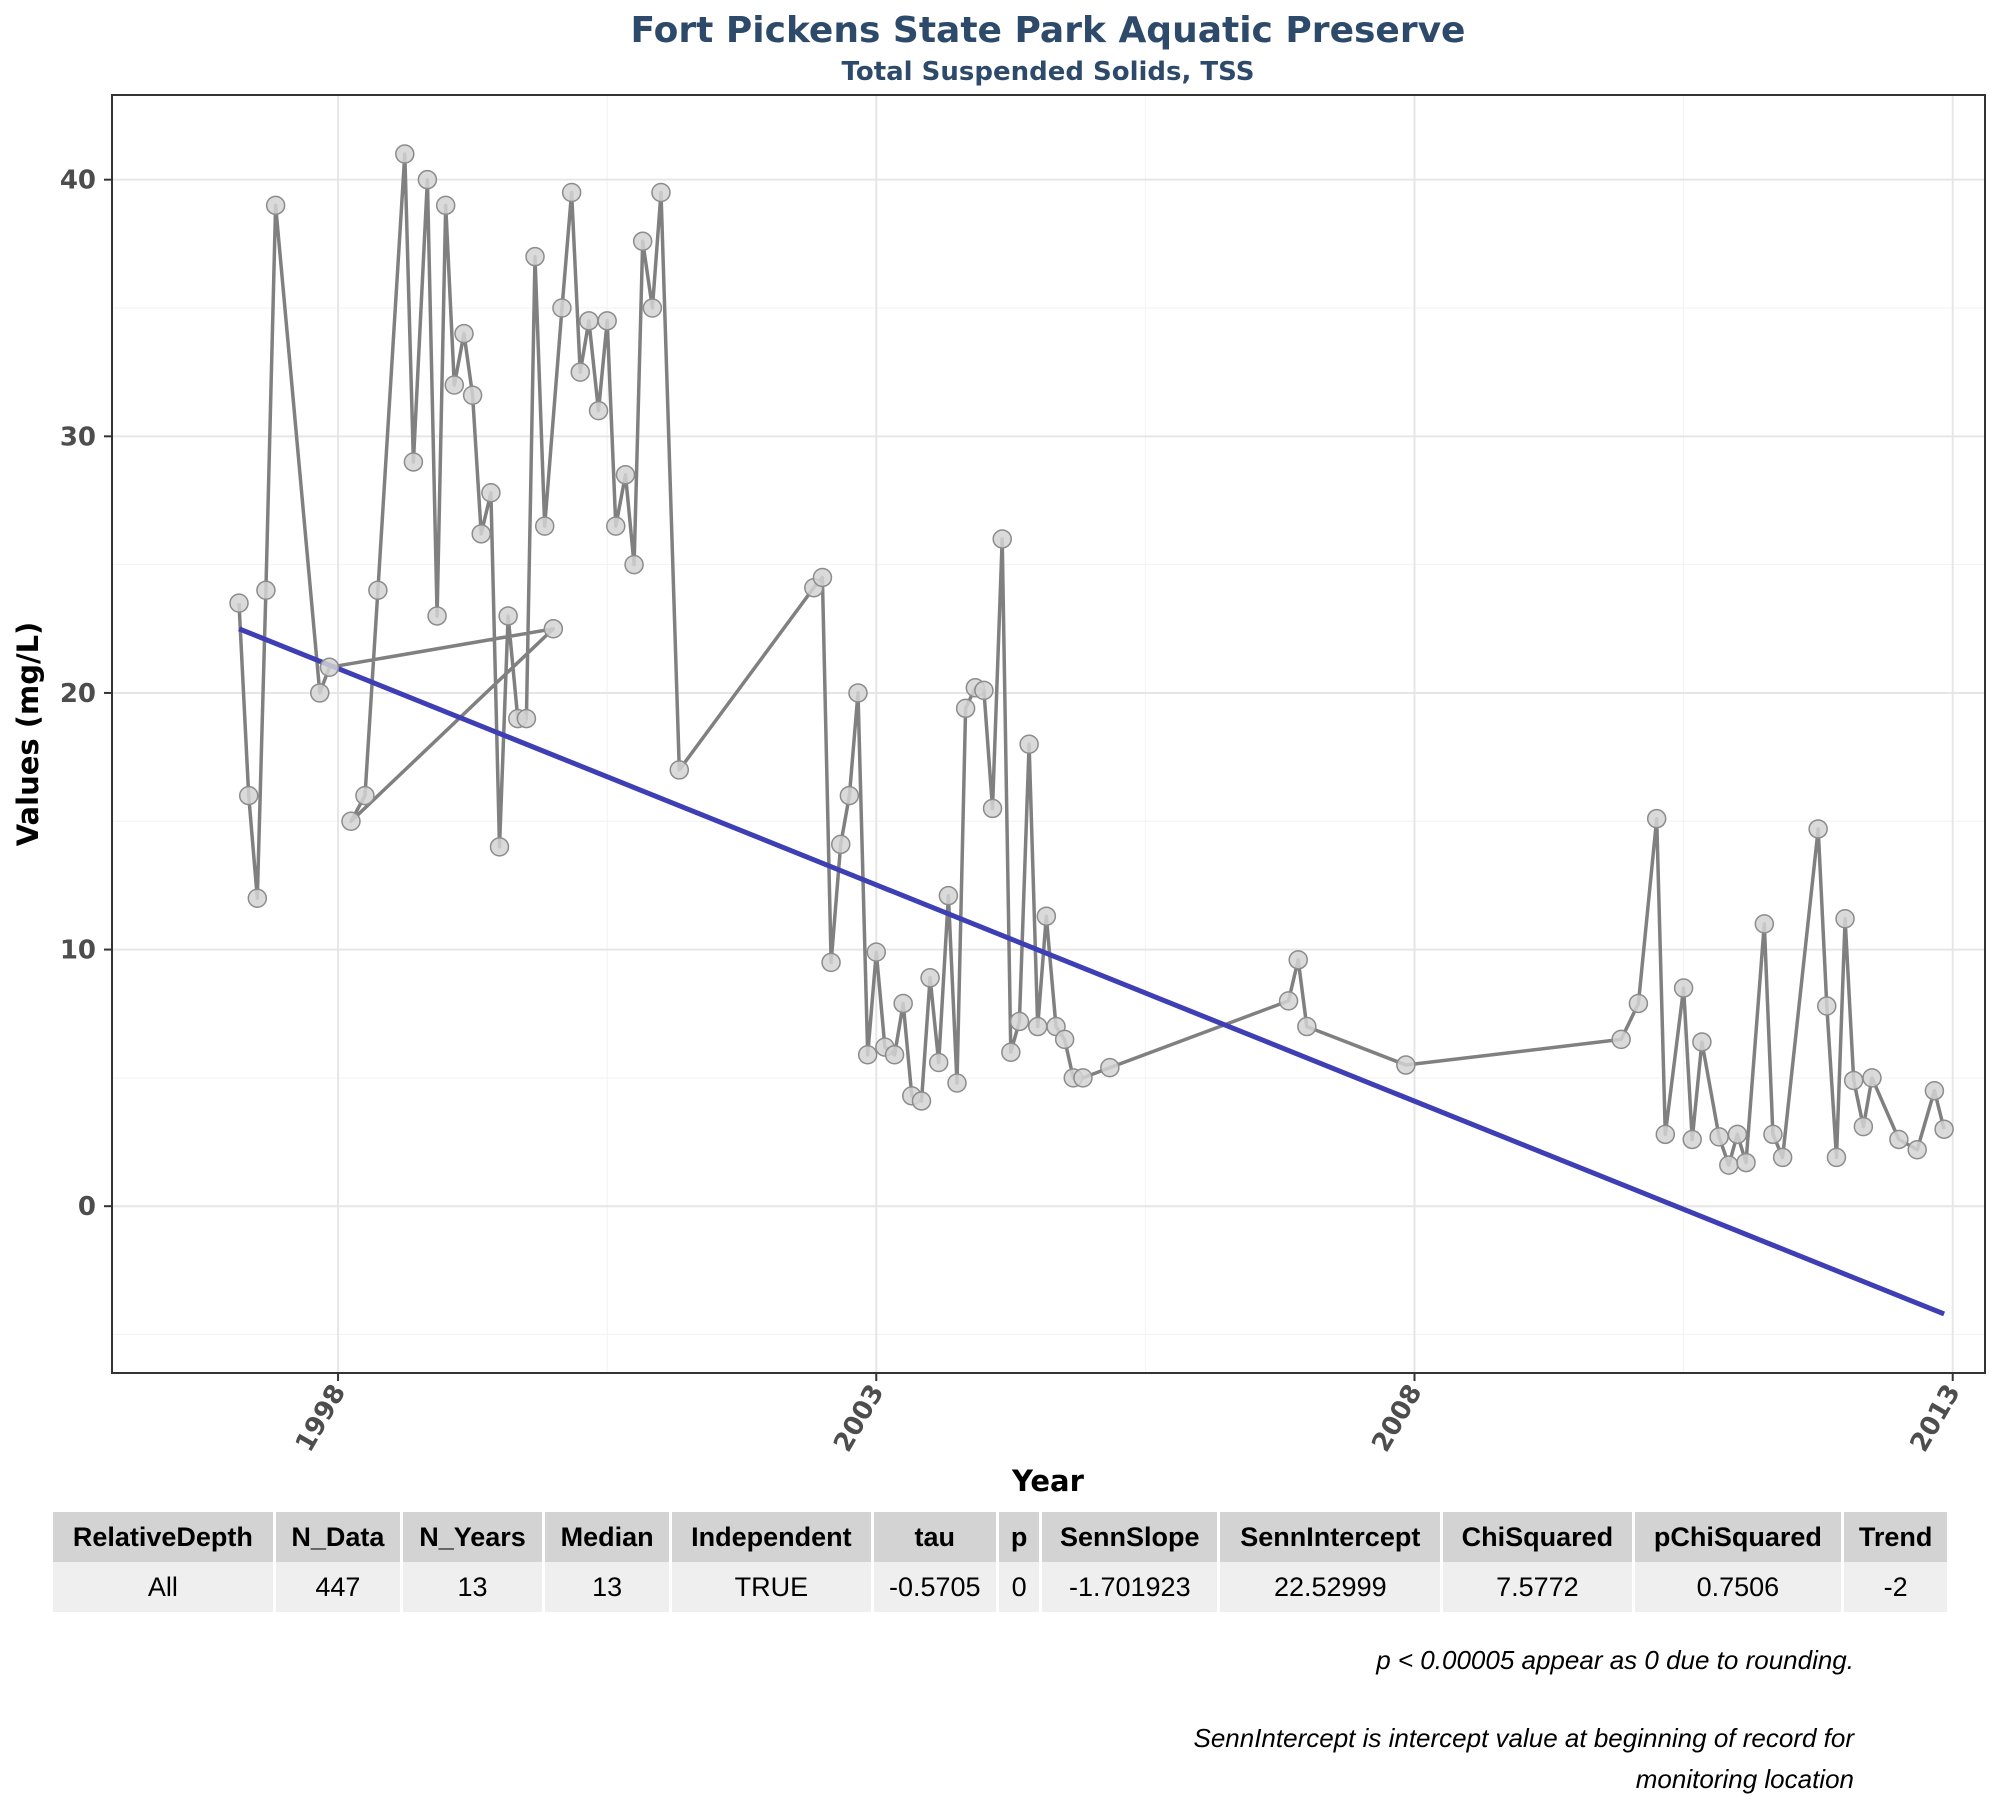 The height and width of the screenshot is (1800, 2000). I want to click on table-header-cell: Median, so click(607, 1537).